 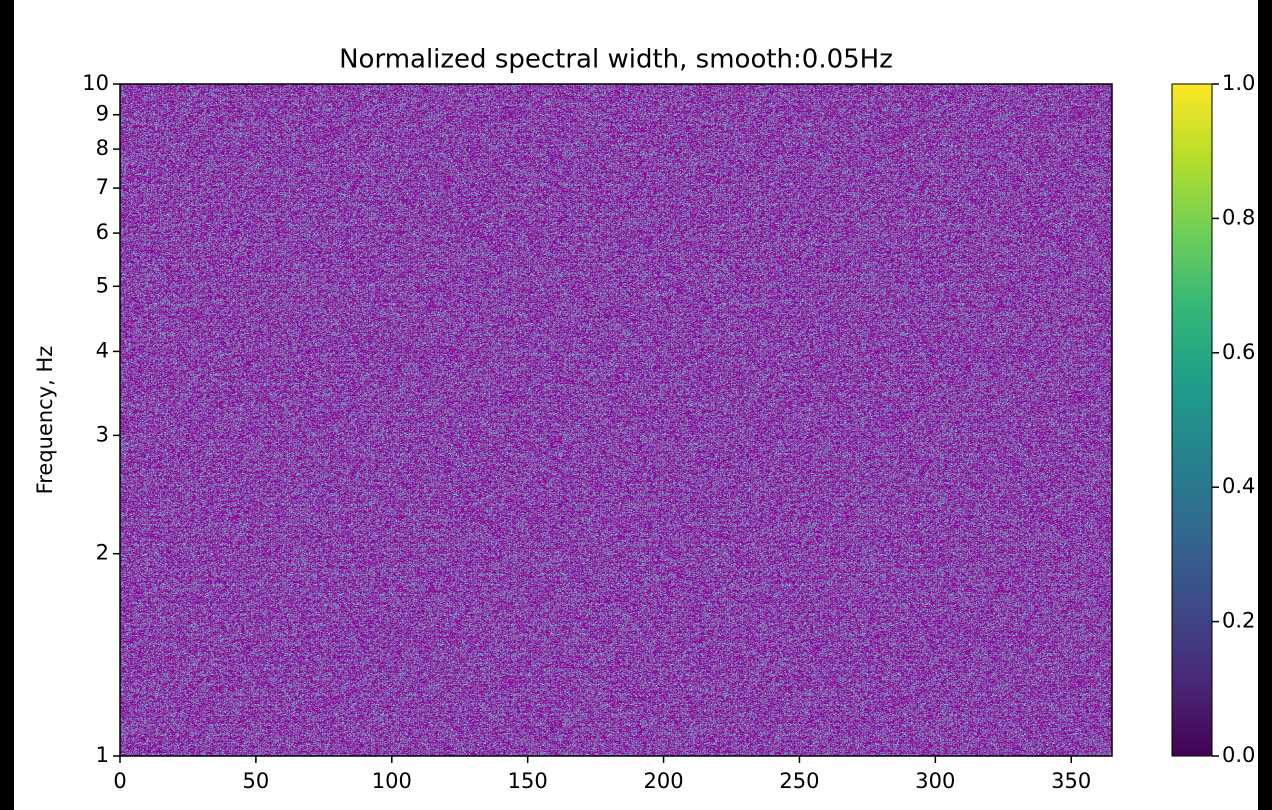 I want to click on y-tick-label: 3, so click(x=102, y=434).